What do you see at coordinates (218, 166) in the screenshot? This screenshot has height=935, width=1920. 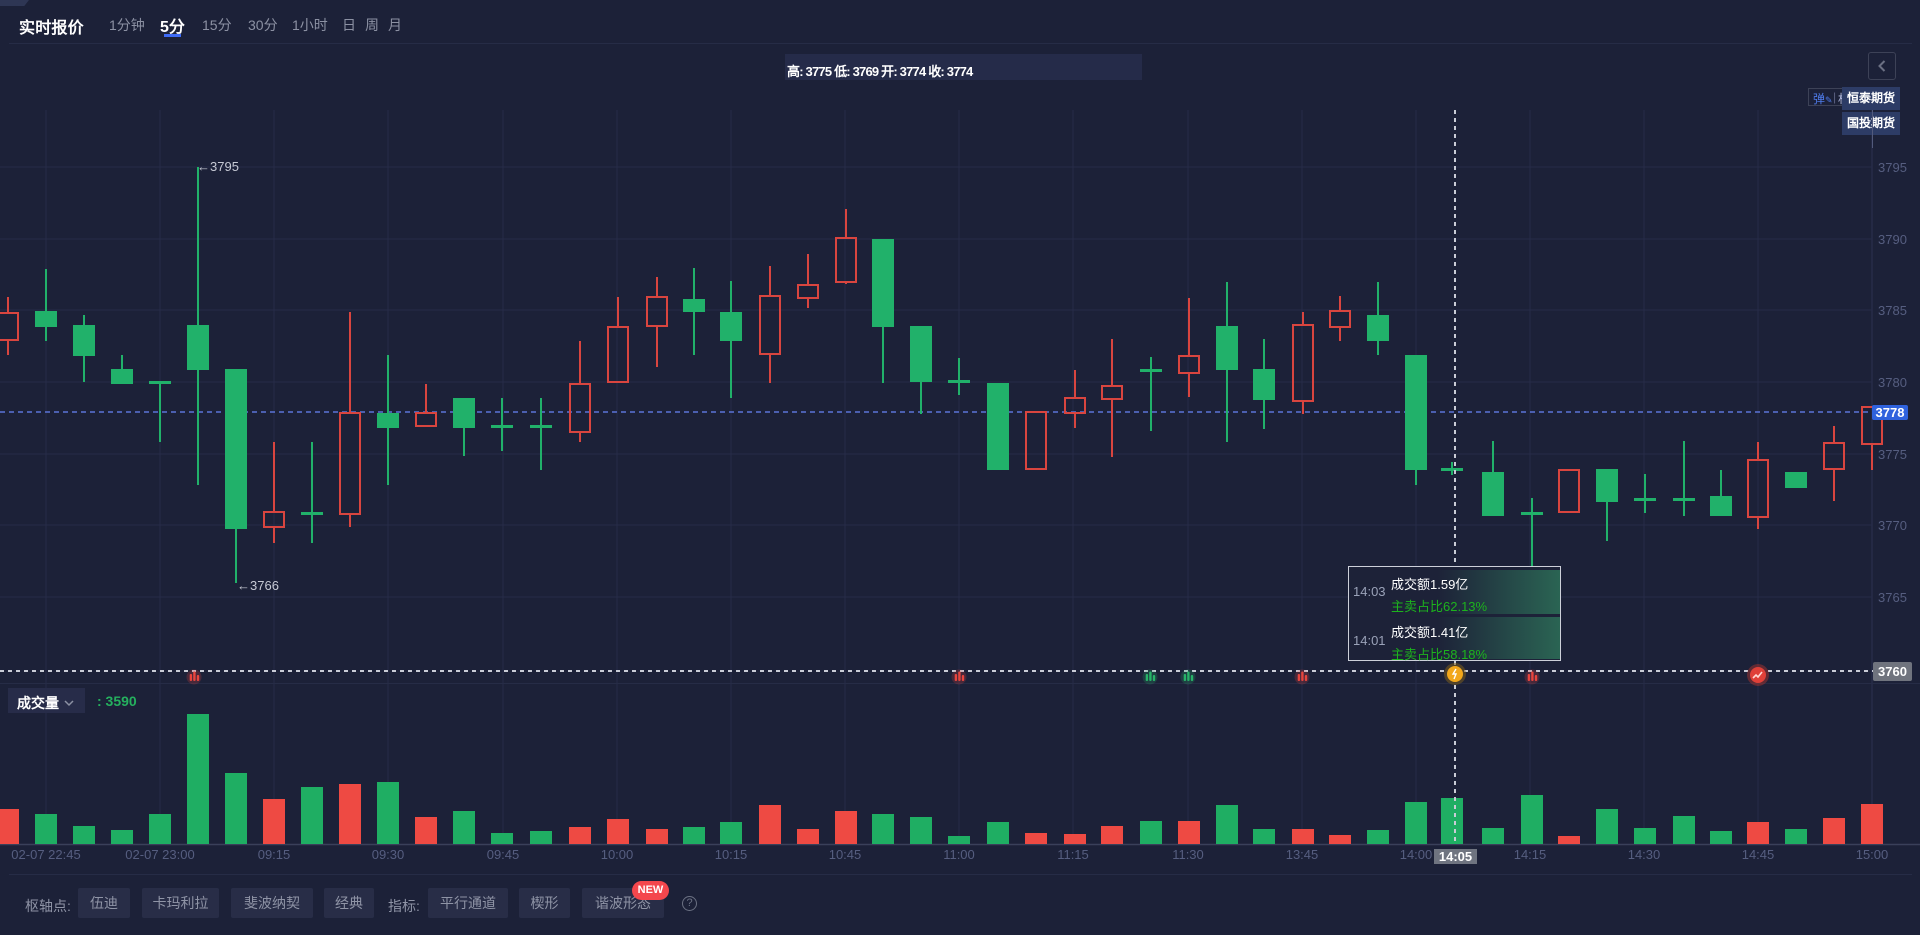 I see `svg-text: ←3795` at bounding box center [218, 166].